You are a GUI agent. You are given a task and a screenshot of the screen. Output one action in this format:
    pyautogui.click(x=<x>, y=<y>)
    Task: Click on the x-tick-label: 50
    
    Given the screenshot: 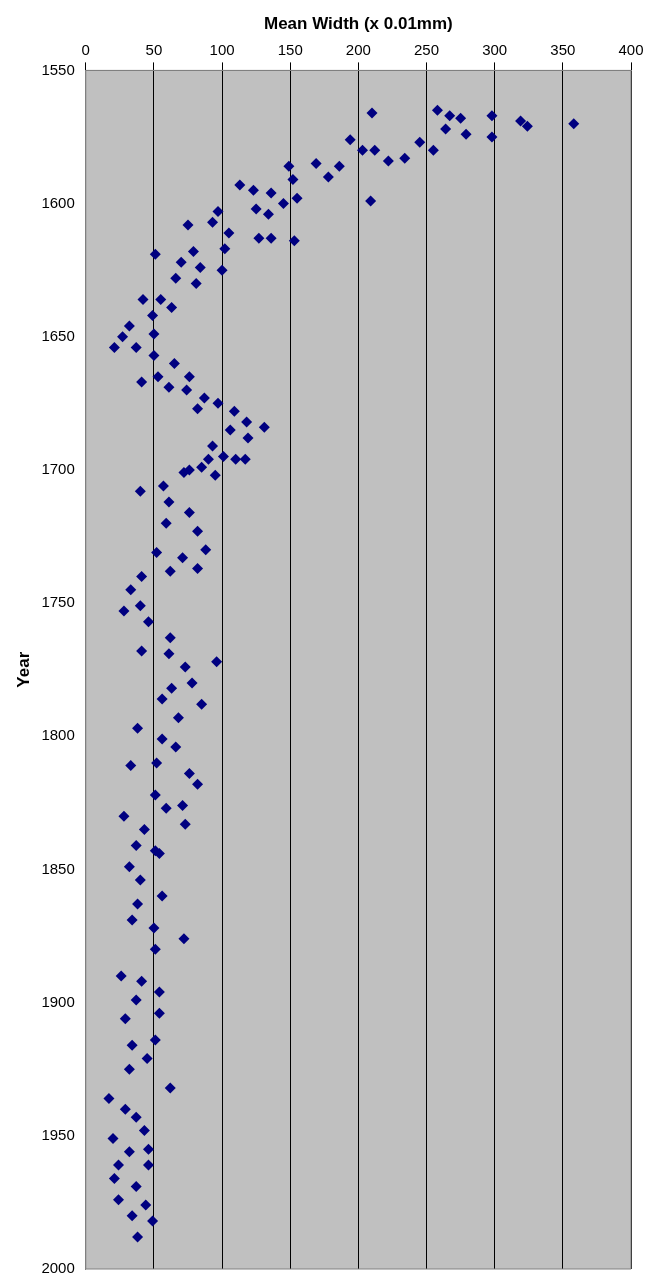 What is the action you would take?
    pyautogui.click(x=154, y=49)
    